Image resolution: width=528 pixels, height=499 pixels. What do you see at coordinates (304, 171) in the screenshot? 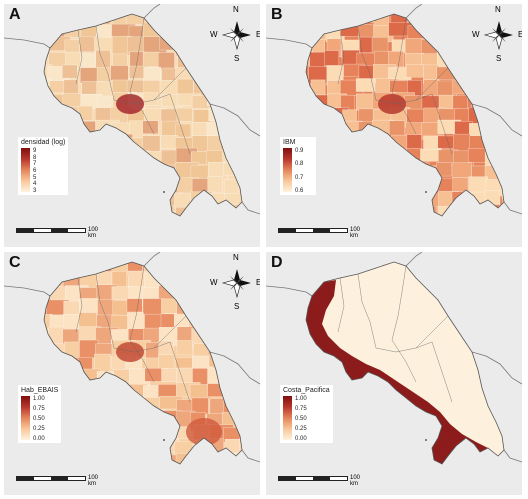
I see `legend-ticks-b: 0.9 0.8 0.7 0.6` at bounding box center [304, 171].